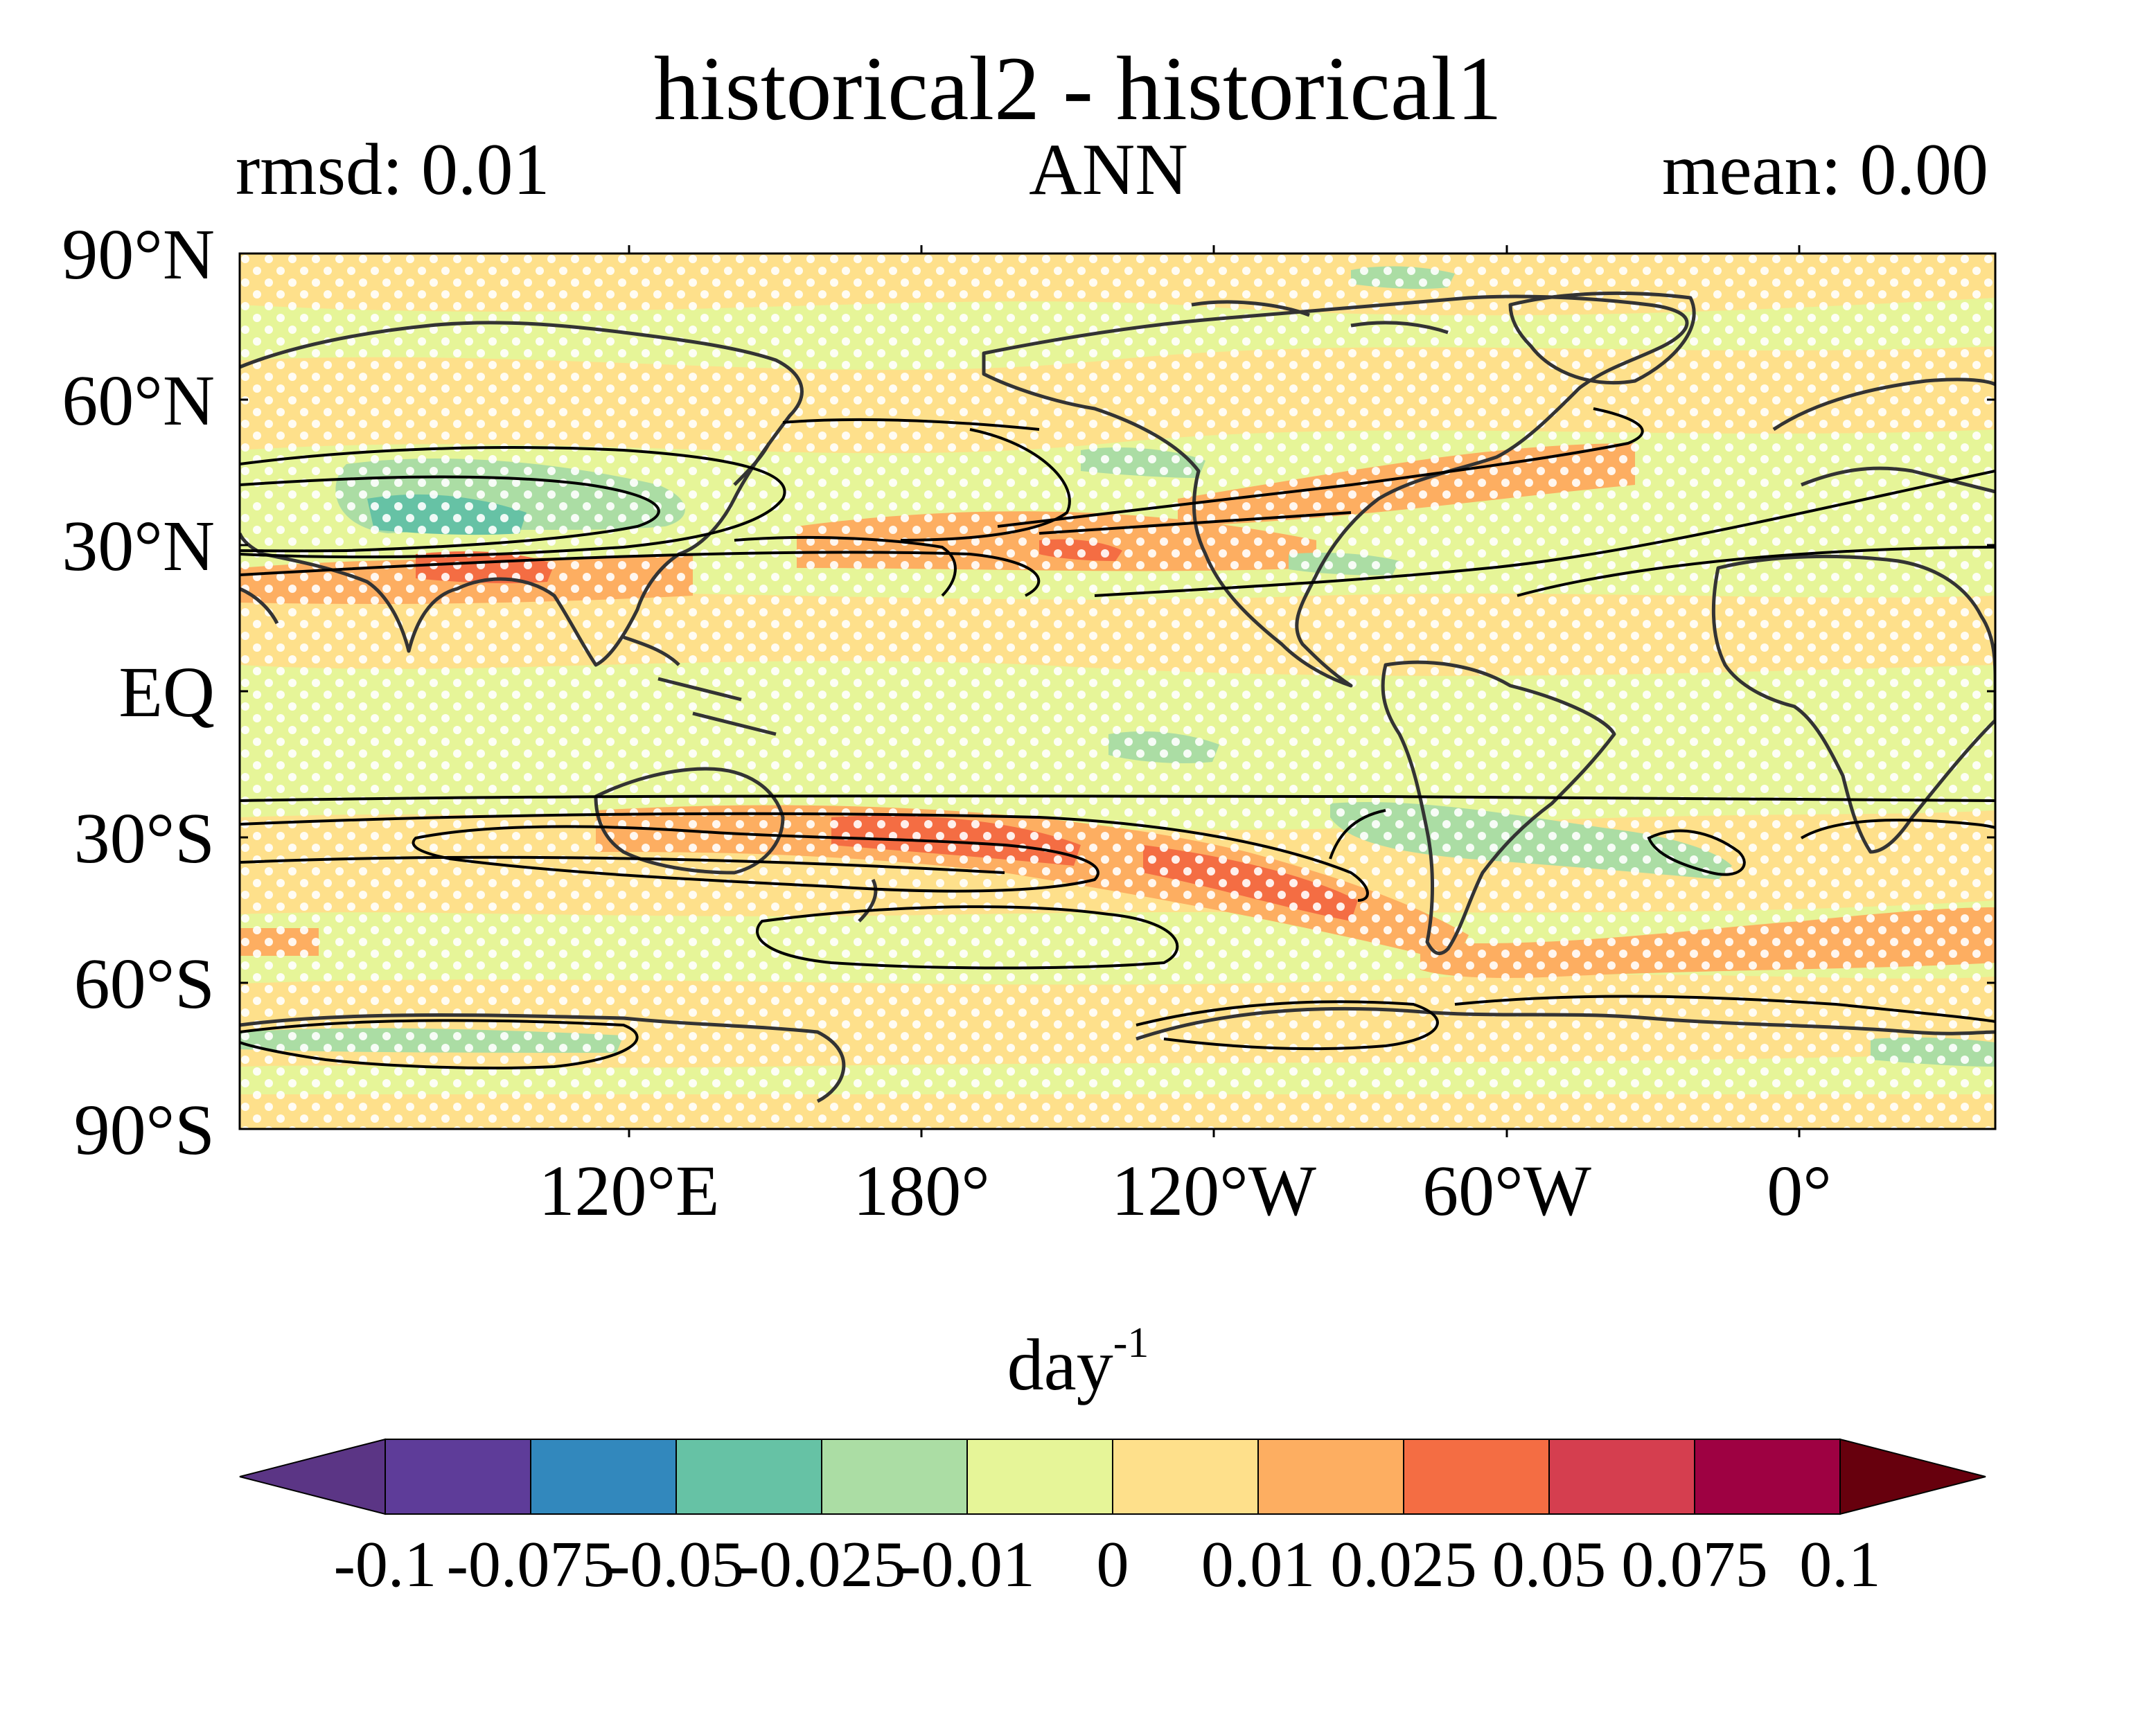 Image resolution: width=2156 pixels, height=1717 pixels. I want to click on colorbar-tick-label: 0.075, so click(1695, 1565).